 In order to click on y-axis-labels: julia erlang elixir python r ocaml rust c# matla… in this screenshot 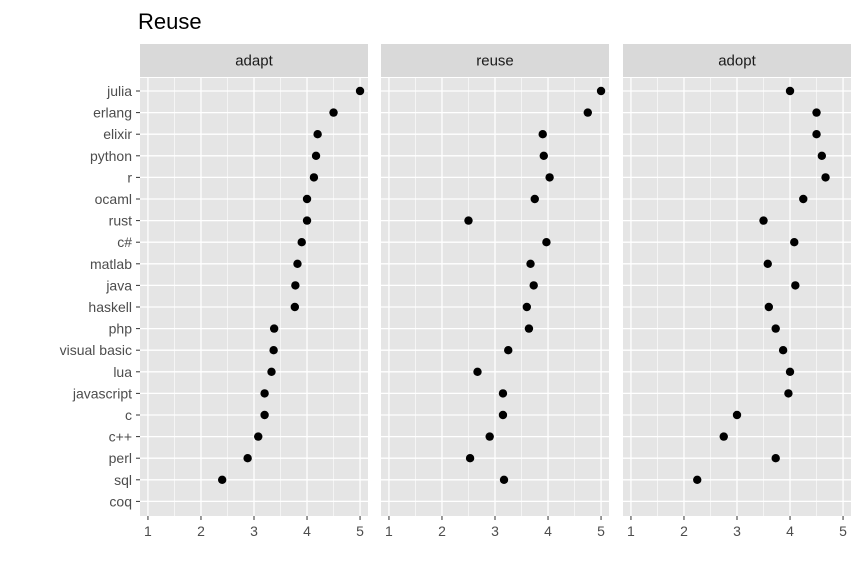, I will do `click(100, 296)`.